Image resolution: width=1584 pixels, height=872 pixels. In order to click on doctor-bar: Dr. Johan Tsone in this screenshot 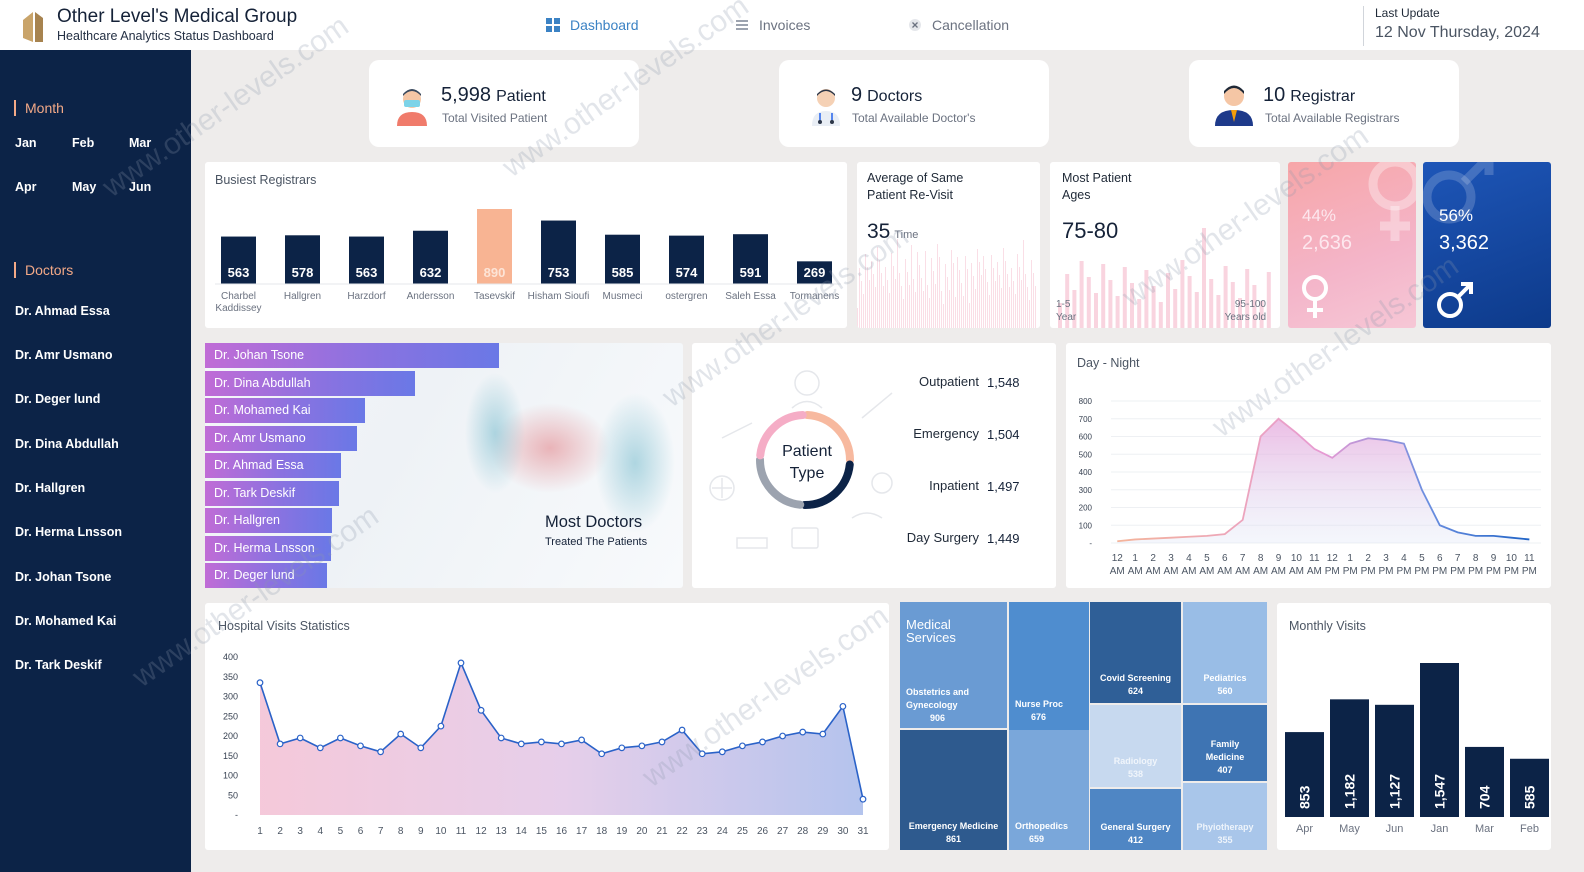, I will do `click(352, 355)`.